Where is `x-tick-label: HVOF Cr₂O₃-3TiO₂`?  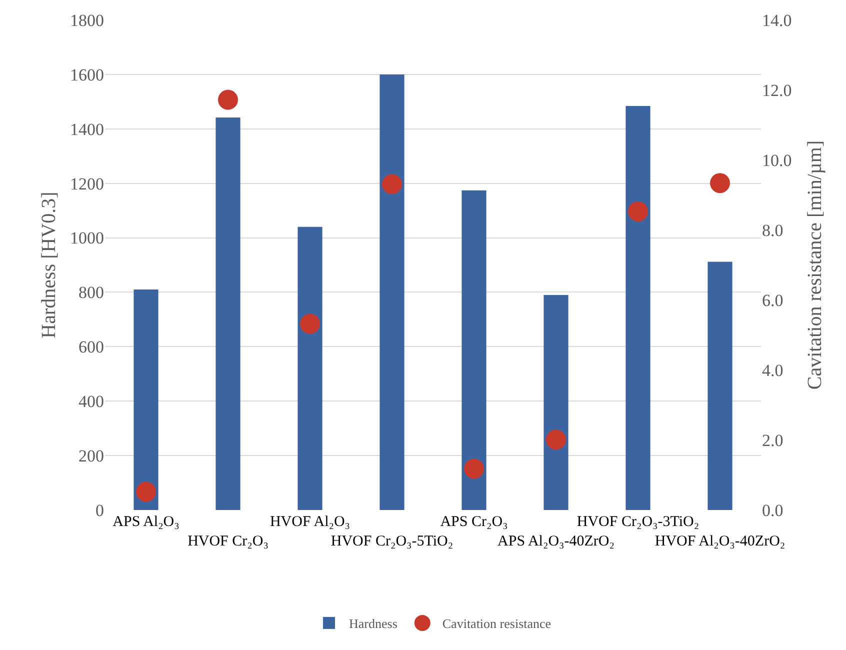
x-tick-label: HVOF Cr₂O₃-3TiO₂ is located at coordinates (638, 522).